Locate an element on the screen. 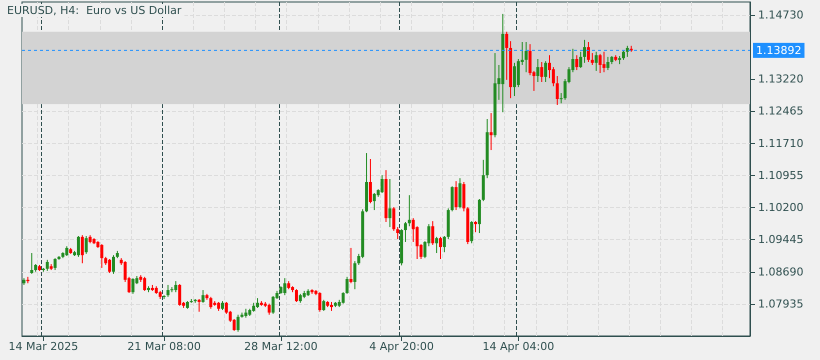 This screenshot has width=820, height=360. y-tick-label: 1.10955 is located at coordinates (781, 175).